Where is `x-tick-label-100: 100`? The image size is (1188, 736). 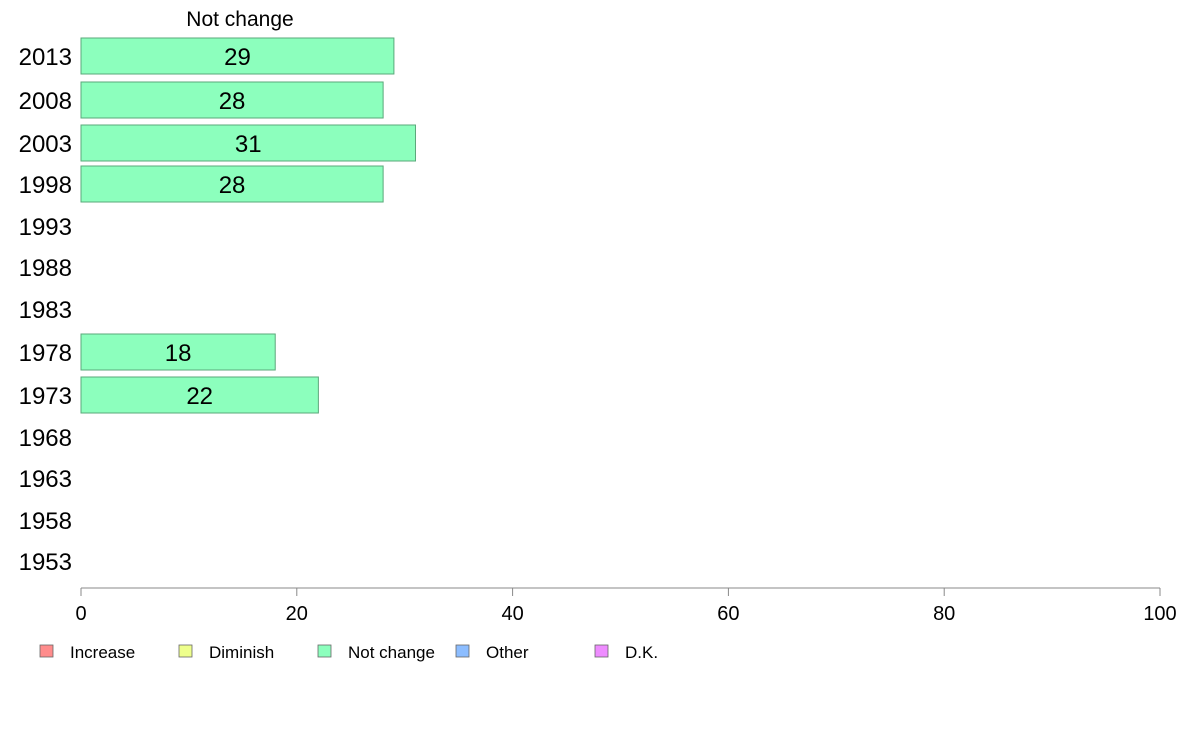
x-tick-label-100: 100 is located at coordinates (1159, 614).